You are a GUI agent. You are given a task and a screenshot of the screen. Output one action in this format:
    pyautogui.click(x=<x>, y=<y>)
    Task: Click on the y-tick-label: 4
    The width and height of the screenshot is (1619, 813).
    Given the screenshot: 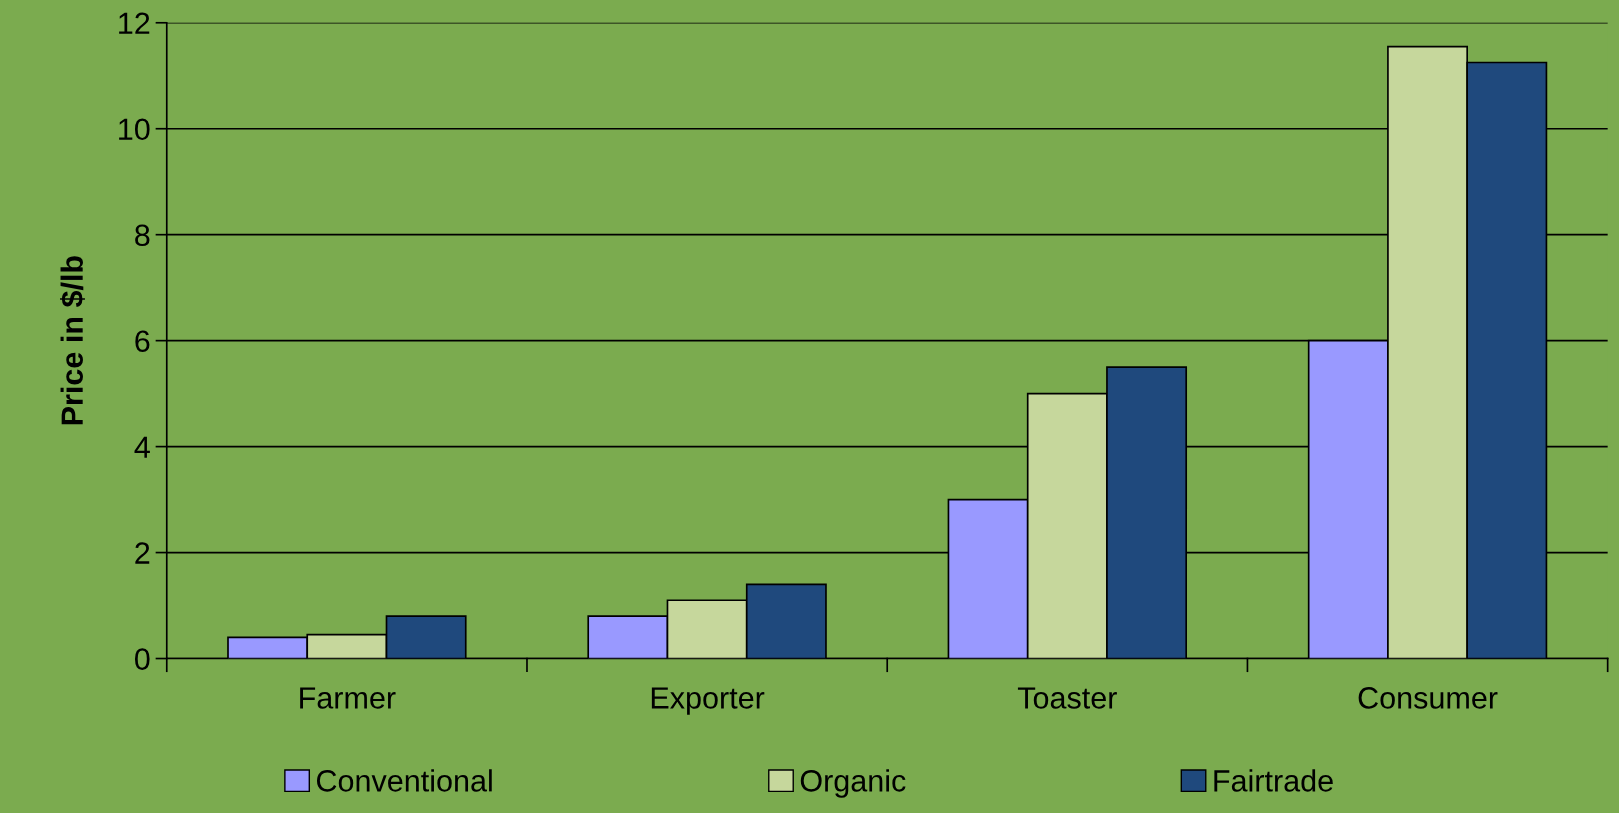 What is the action you would take?
    pyautogui.click(x=142, y=447)
    